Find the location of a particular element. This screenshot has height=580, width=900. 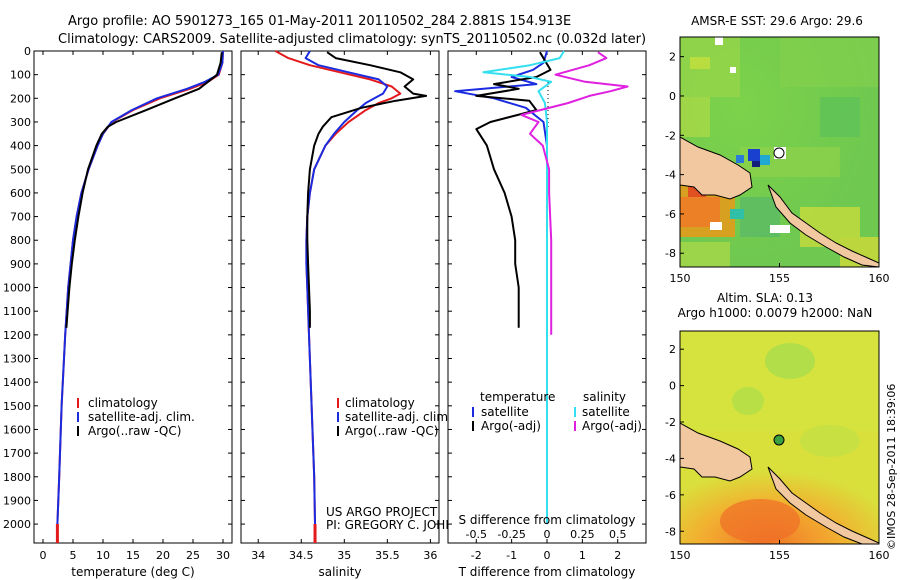

depth-tick-label: 500 is located at coordinates (20, 169).